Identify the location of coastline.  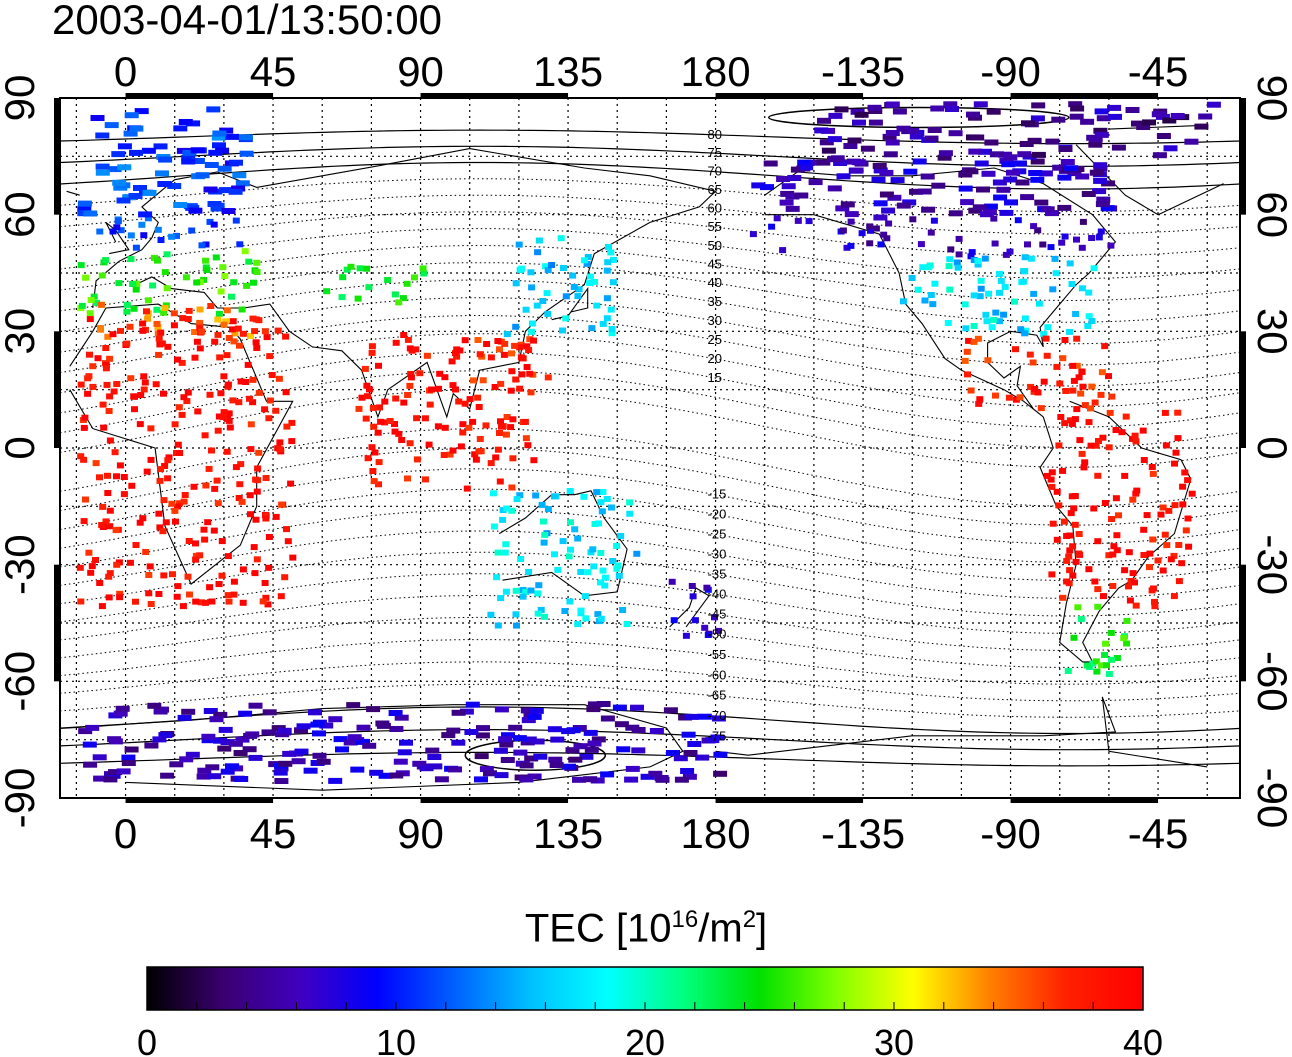
(940, 292).